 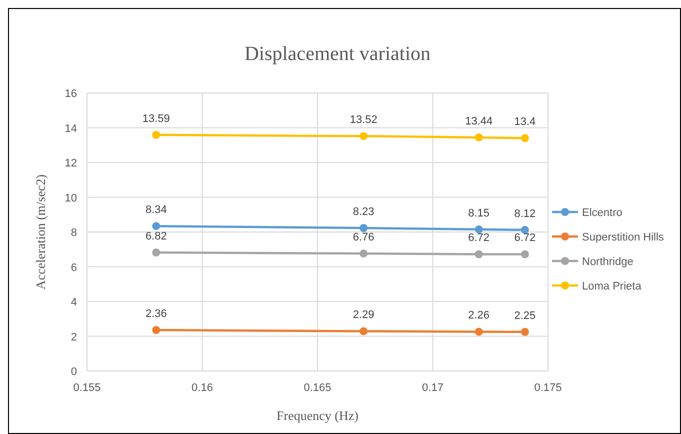 I want to click on legend-label: Superstition Hills, so click(x=623, y=238).